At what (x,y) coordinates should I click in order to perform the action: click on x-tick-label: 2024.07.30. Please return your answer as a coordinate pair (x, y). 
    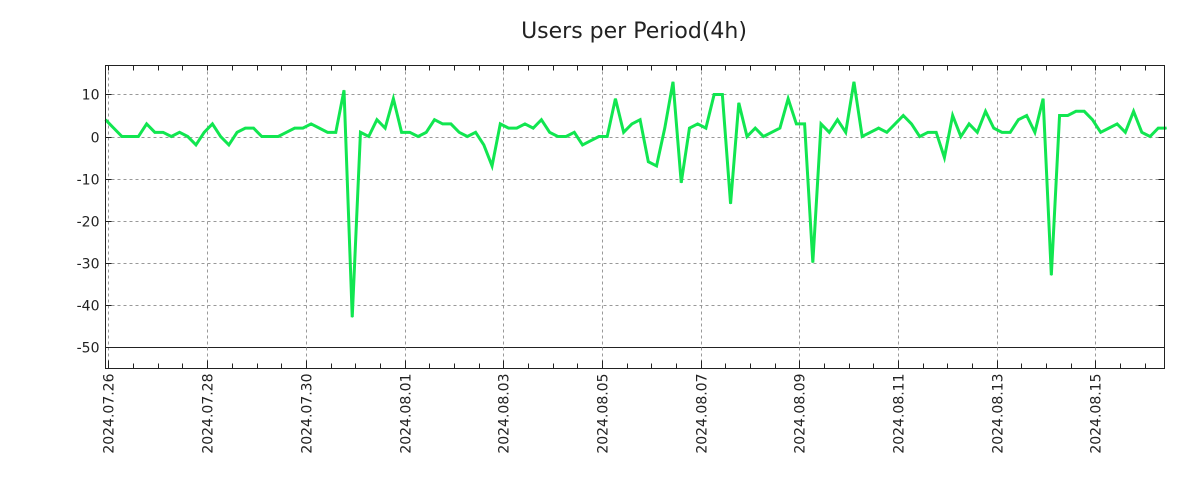
    Looking at the image, I should click on (308, 414).